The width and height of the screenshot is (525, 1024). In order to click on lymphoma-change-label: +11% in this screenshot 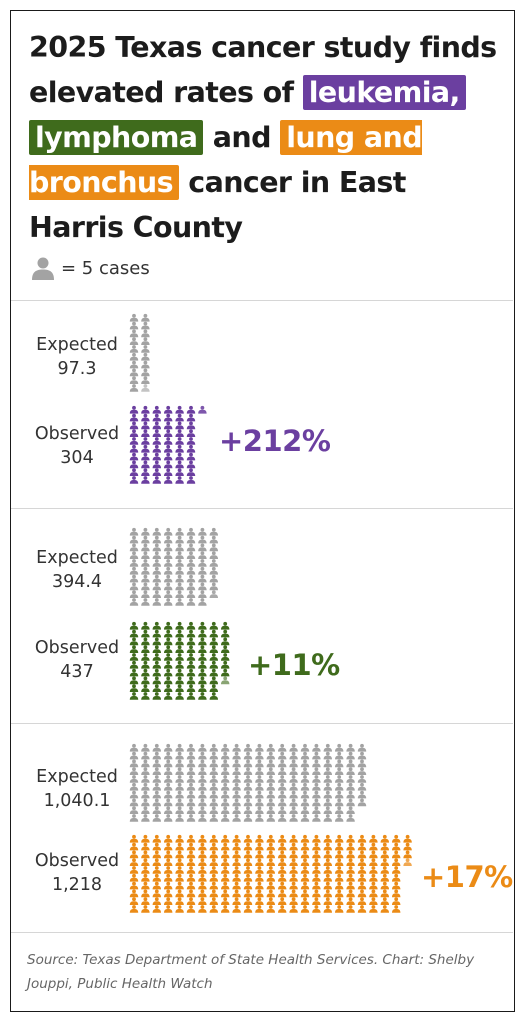, I will do `click(294, 665)`.